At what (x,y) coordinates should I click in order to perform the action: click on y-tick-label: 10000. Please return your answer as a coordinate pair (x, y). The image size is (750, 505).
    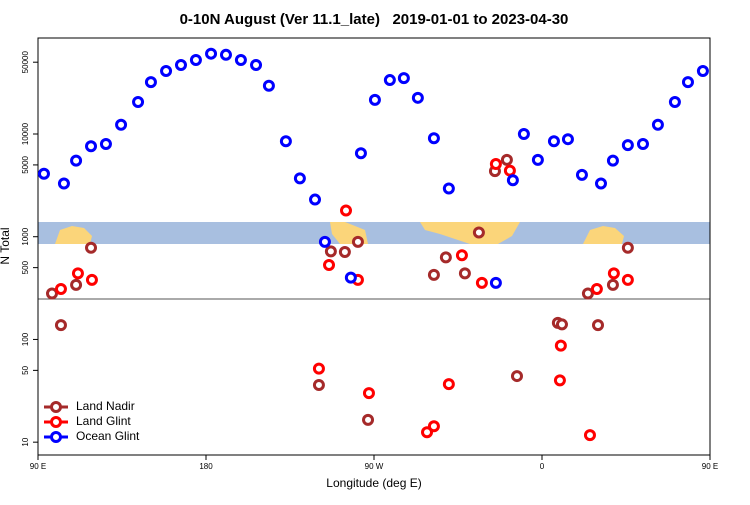
    Looking at the image, I should click on (25, 133).